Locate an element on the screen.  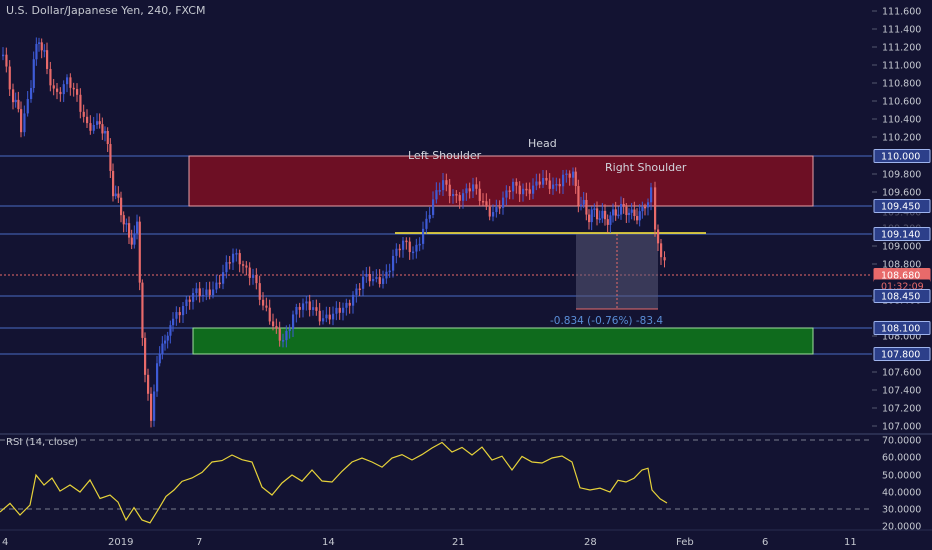
rsi-title: RSI (14, close) is located at coordinates (42, 442).